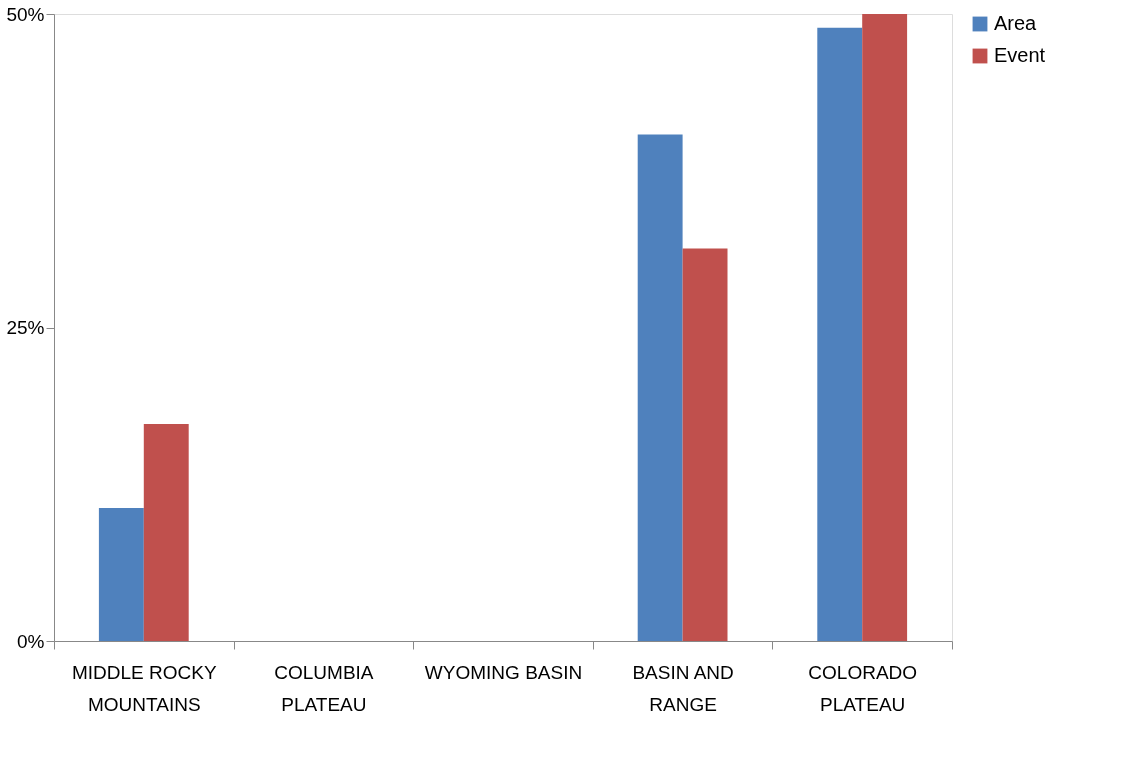 This screenshot has height=776, width=1143. Describe the element at coordinates (1016, 23) in the screenshot. I see `legend-label: Area` at that location.